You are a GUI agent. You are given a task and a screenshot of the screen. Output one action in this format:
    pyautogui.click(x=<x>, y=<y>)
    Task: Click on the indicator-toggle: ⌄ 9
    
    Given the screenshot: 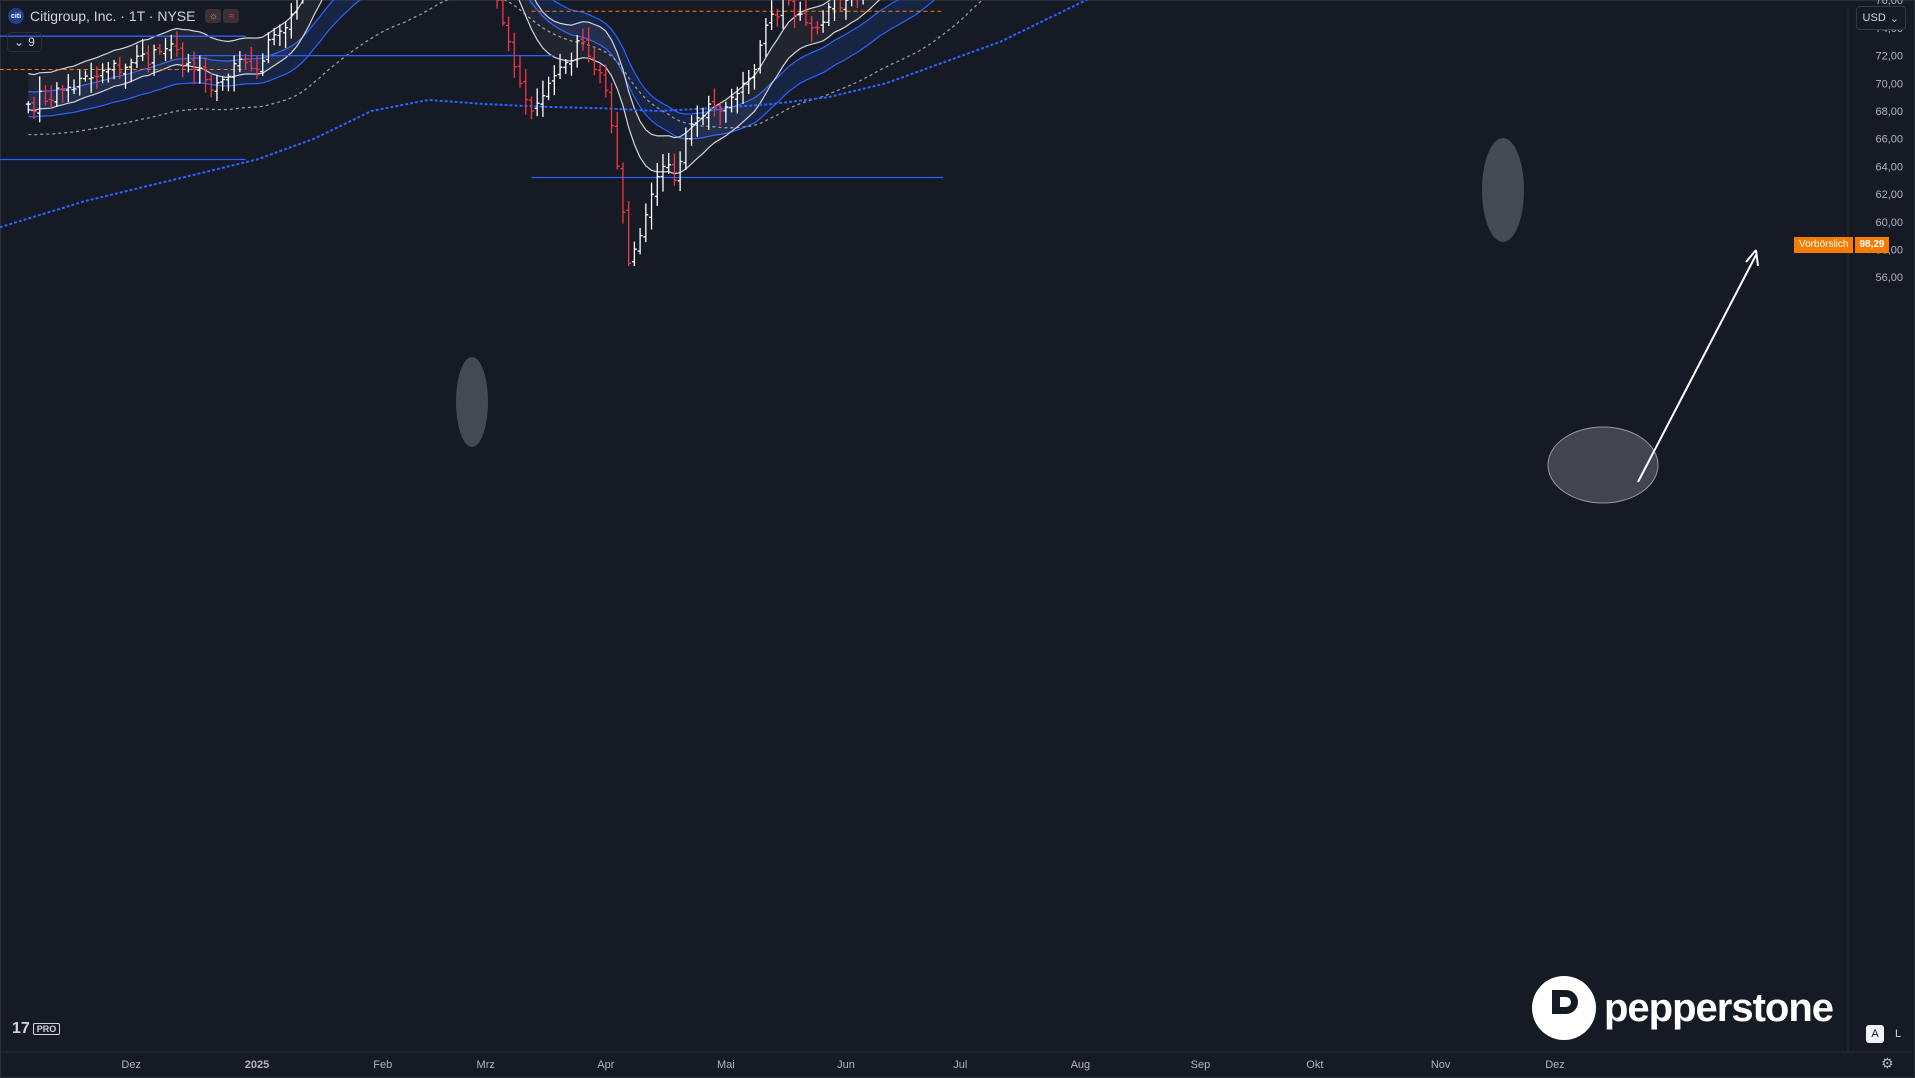 What is the action you would take?
    pyautogui.click(x=24, y=42)
    